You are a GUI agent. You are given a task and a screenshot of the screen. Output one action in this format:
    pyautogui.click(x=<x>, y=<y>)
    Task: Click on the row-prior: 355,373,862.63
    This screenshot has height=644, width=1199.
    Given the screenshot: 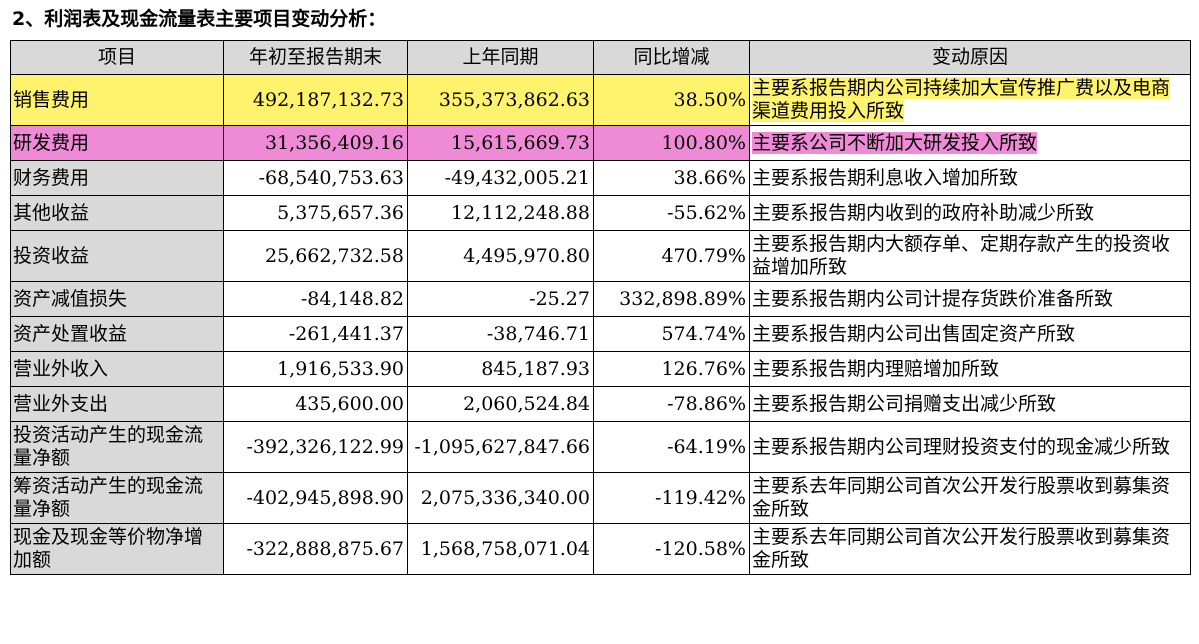 What is the action you would take?
    pyautogui.click(x=500, y=100)
    